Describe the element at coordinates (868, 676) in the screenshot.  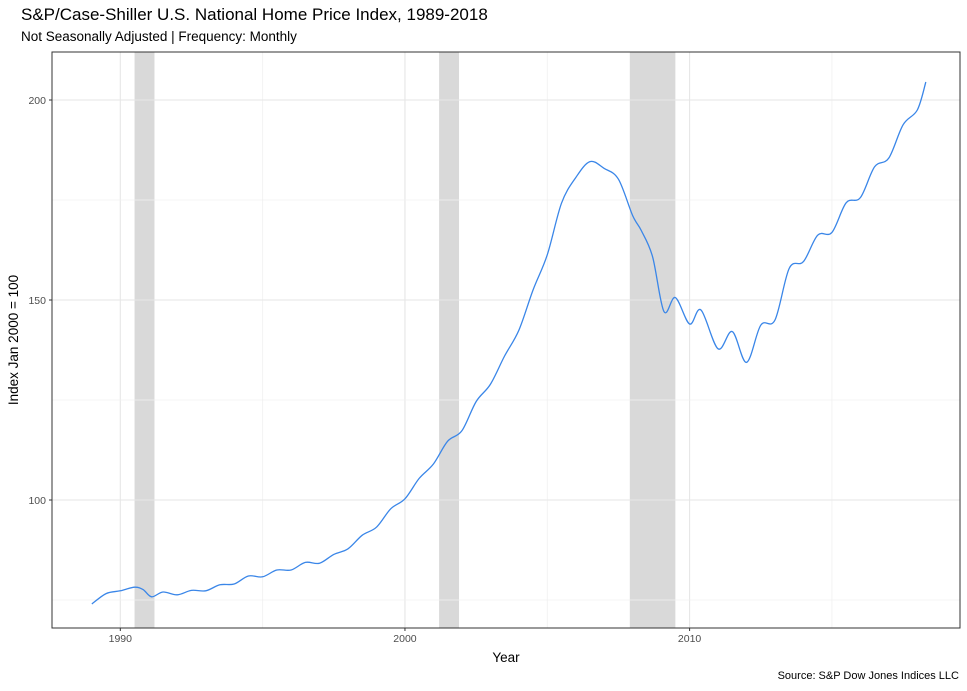
I see `chart-caption: Source: S&P Dow Jones Indices LLC` at that location.